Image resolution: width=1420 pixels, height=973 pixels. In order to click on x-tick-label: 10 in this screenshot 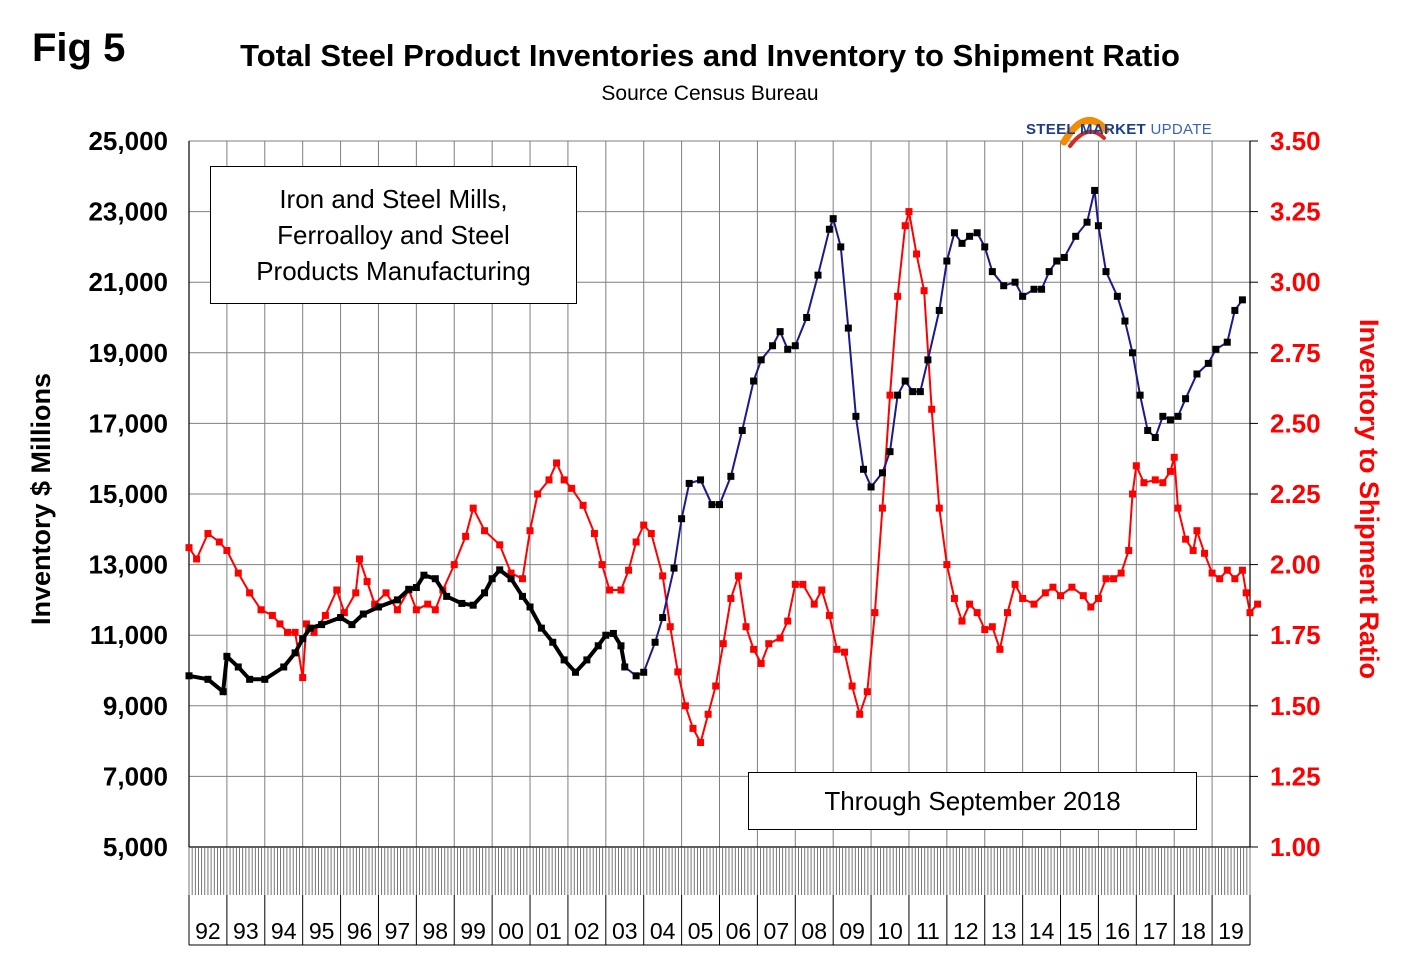, I will do `click(890, 931)`.